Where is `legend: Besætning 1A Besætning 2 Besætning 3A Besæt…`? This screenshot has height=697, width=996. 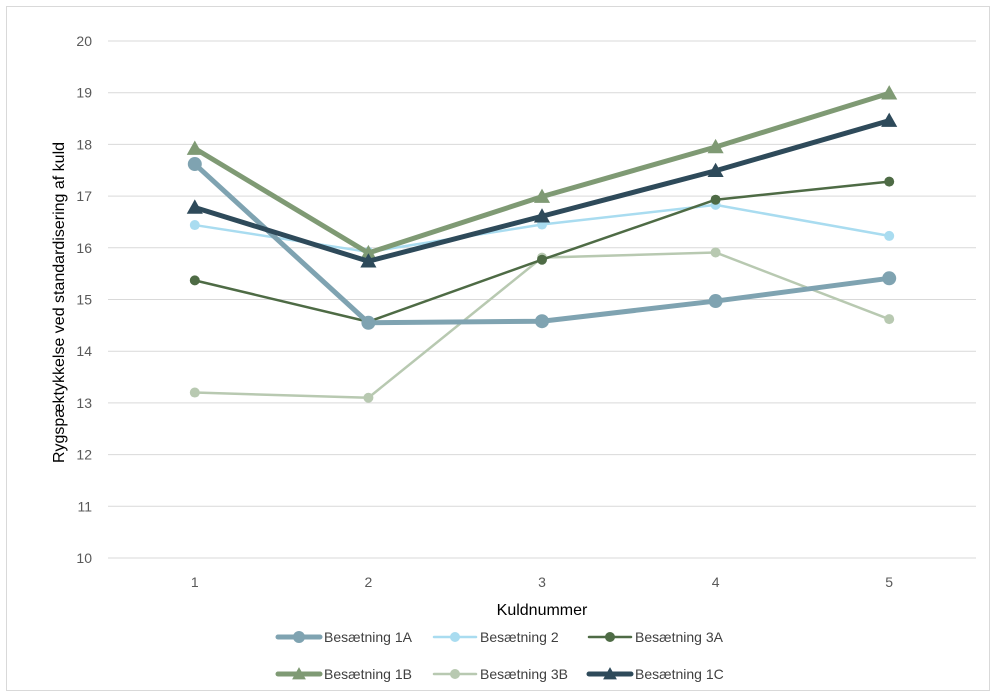 legend: Besætning 1A Besætning 2 Besætning 3A Besæt… is located at coordinates (499, 655).